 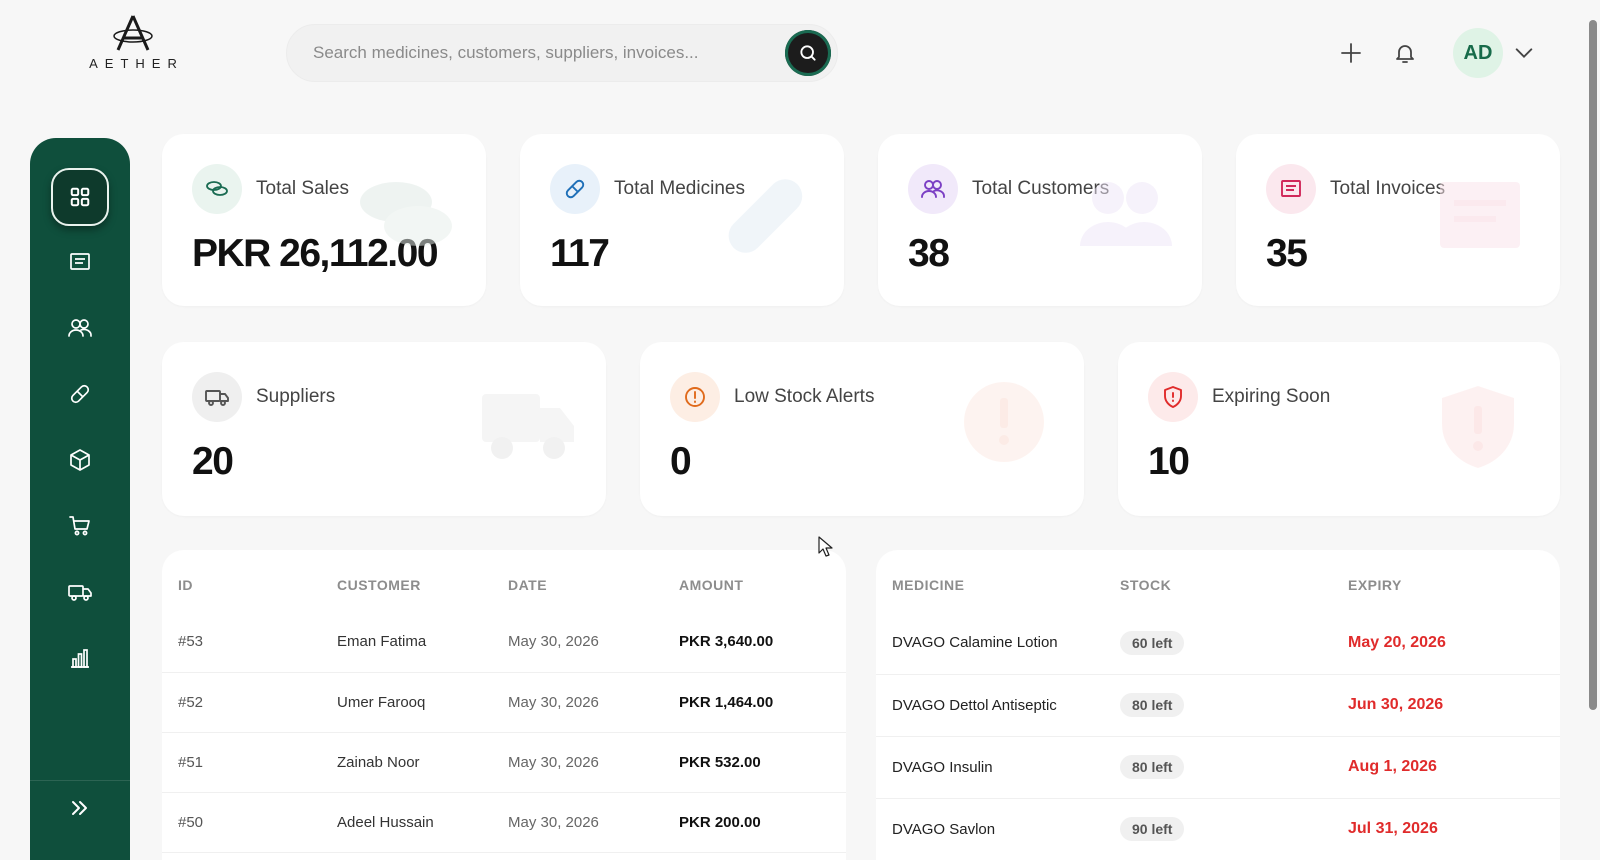 What do you see at coordinates (762, 702) in the screenshot?
I see `invoice-amount: PKR 1,464.00` at bounding box center [762, 702].